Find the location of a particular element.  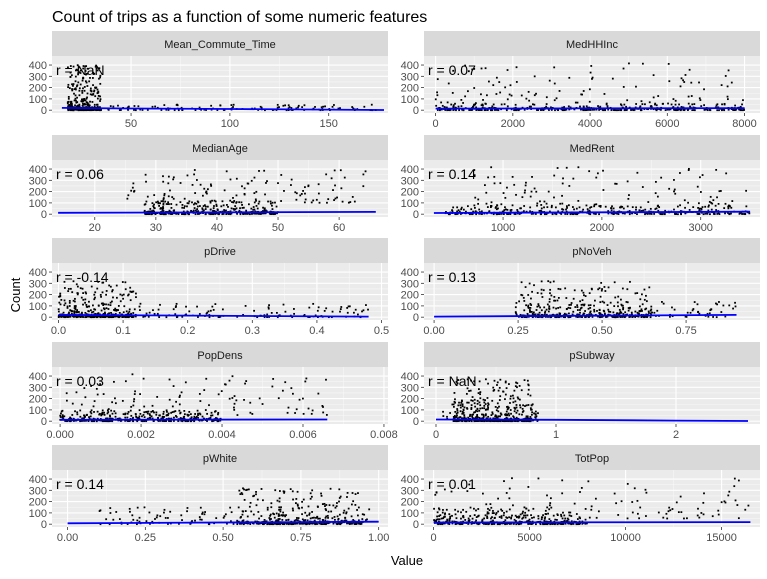

y-tick-label: 400 is located at coordinates (38, 66).